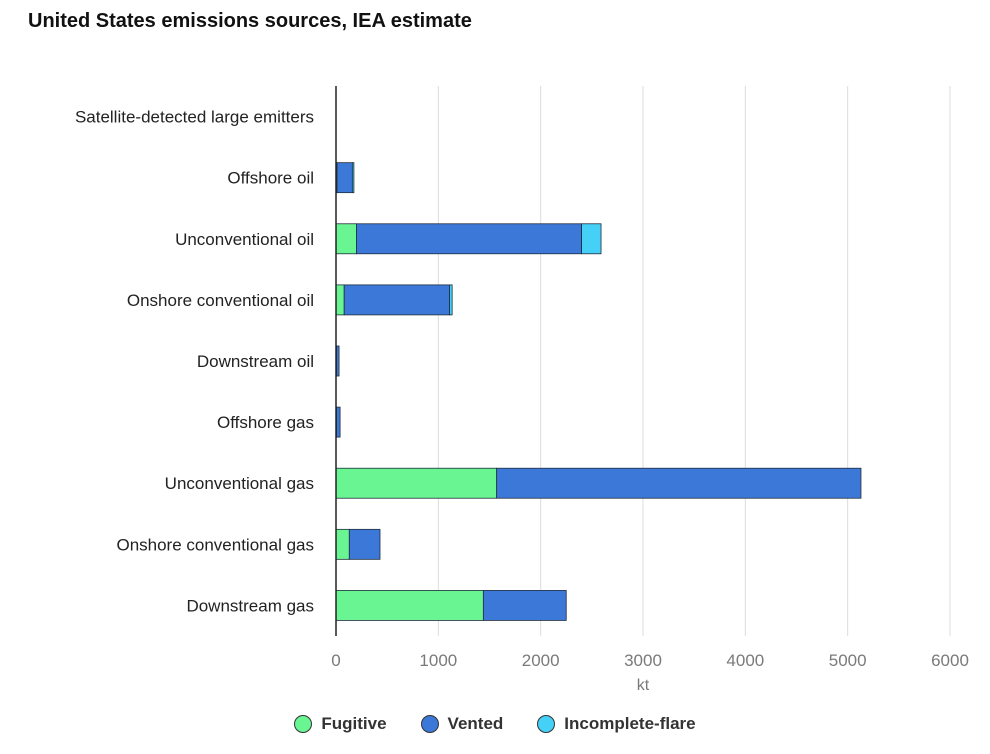 The image size is (990, 754). I want to click on category-label: Onshore conventional gas, so click(215, 544).